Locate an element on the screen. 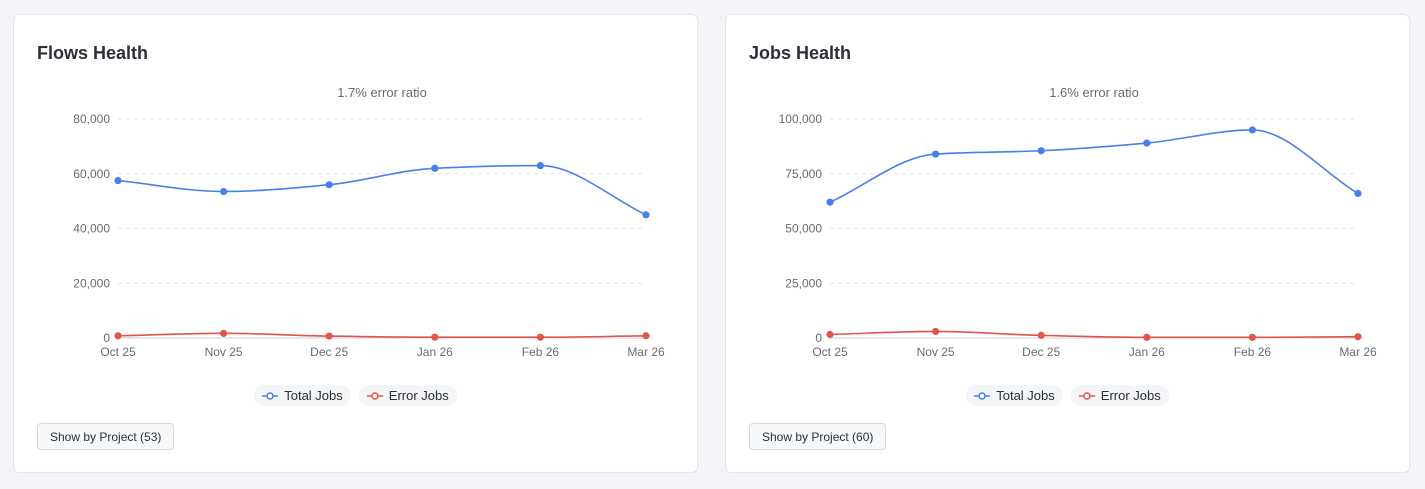 The image size is (1425, 489). y-tick-label: 50,000 is located at coordinates (803, 229).